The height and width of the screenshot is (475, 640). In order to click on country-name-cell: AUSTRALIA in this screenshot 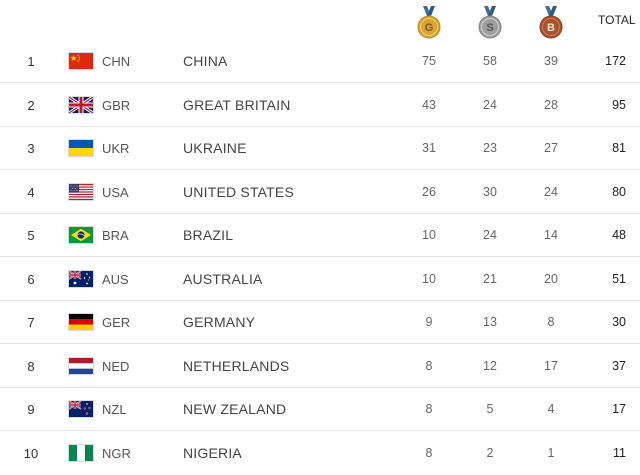, I will do `click(223, 278)`.